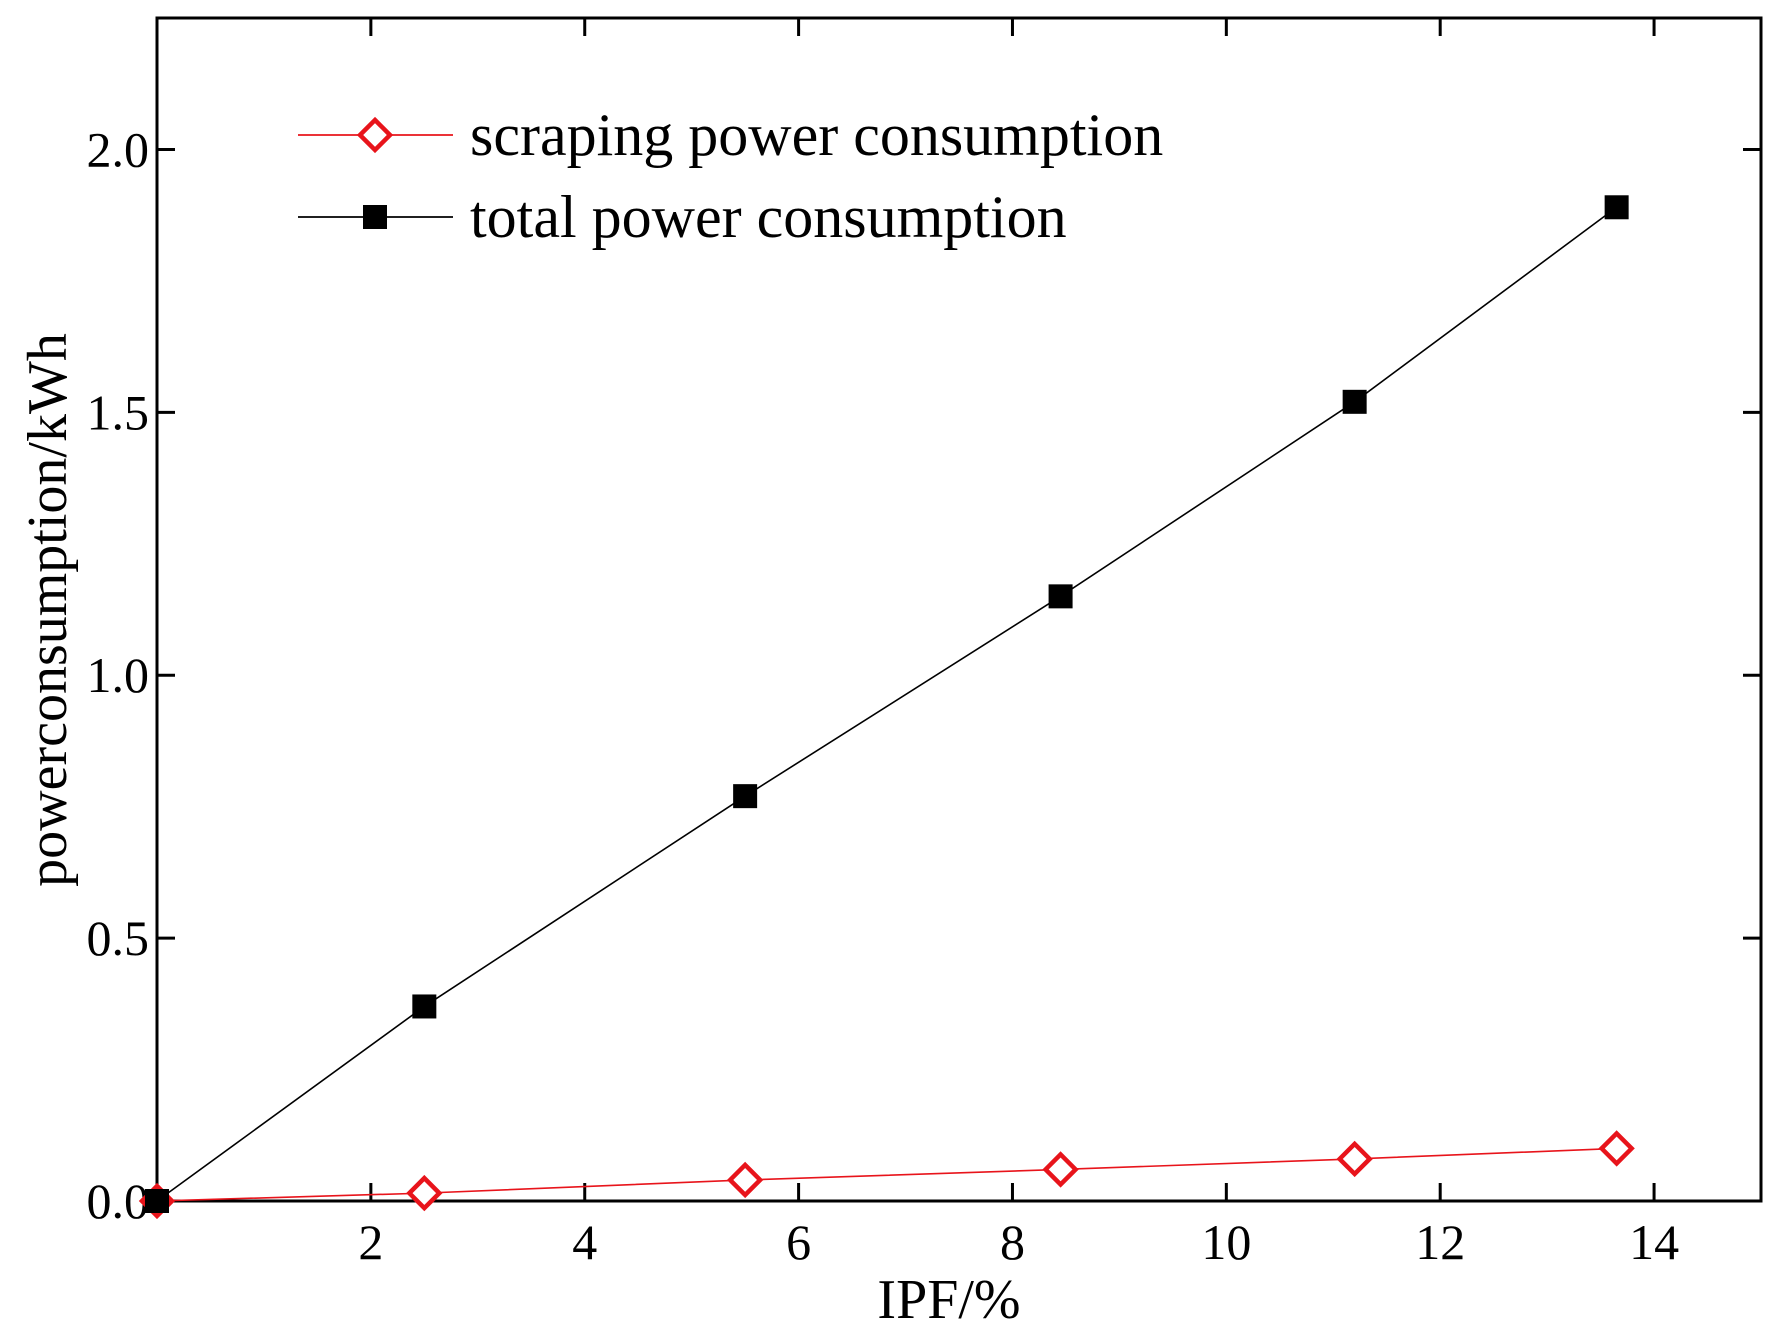 The height and width of the screenshot is (1335, 1781). What do you see at coordinates (1654, 1242) in the screenshot?
I see `x-tick-label: 14` at bounding box center [1654, 1242].